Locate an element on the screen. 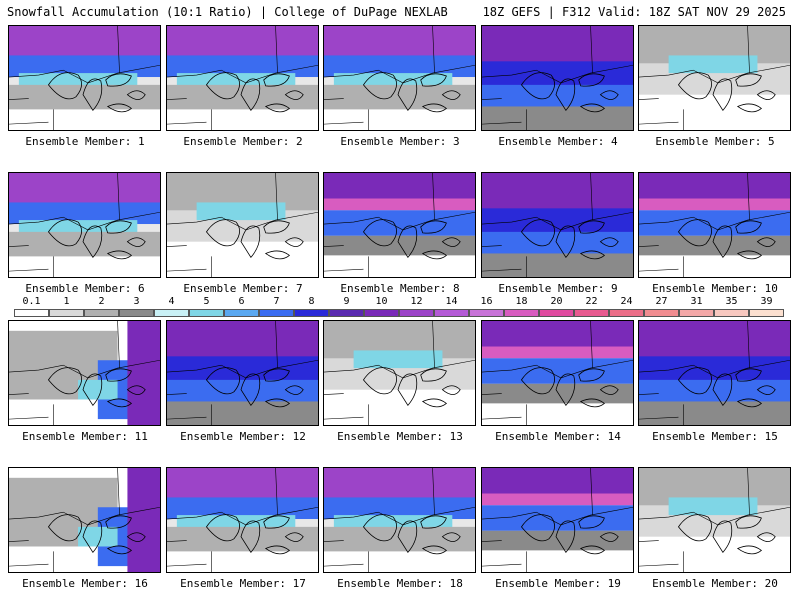 This screenshot has width=800, height=600. colorbar-tick-label: 9 is located at coordinates (346, 301).